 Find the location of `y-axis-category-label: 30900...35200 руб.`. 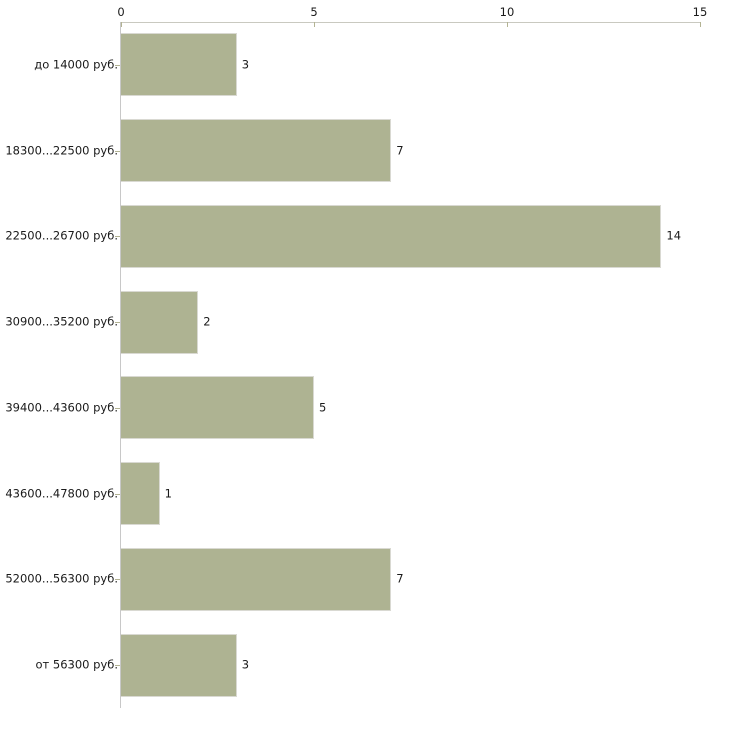

y-axis-category-label: 30900...35200 руб. is located at coordinates (61, 321).